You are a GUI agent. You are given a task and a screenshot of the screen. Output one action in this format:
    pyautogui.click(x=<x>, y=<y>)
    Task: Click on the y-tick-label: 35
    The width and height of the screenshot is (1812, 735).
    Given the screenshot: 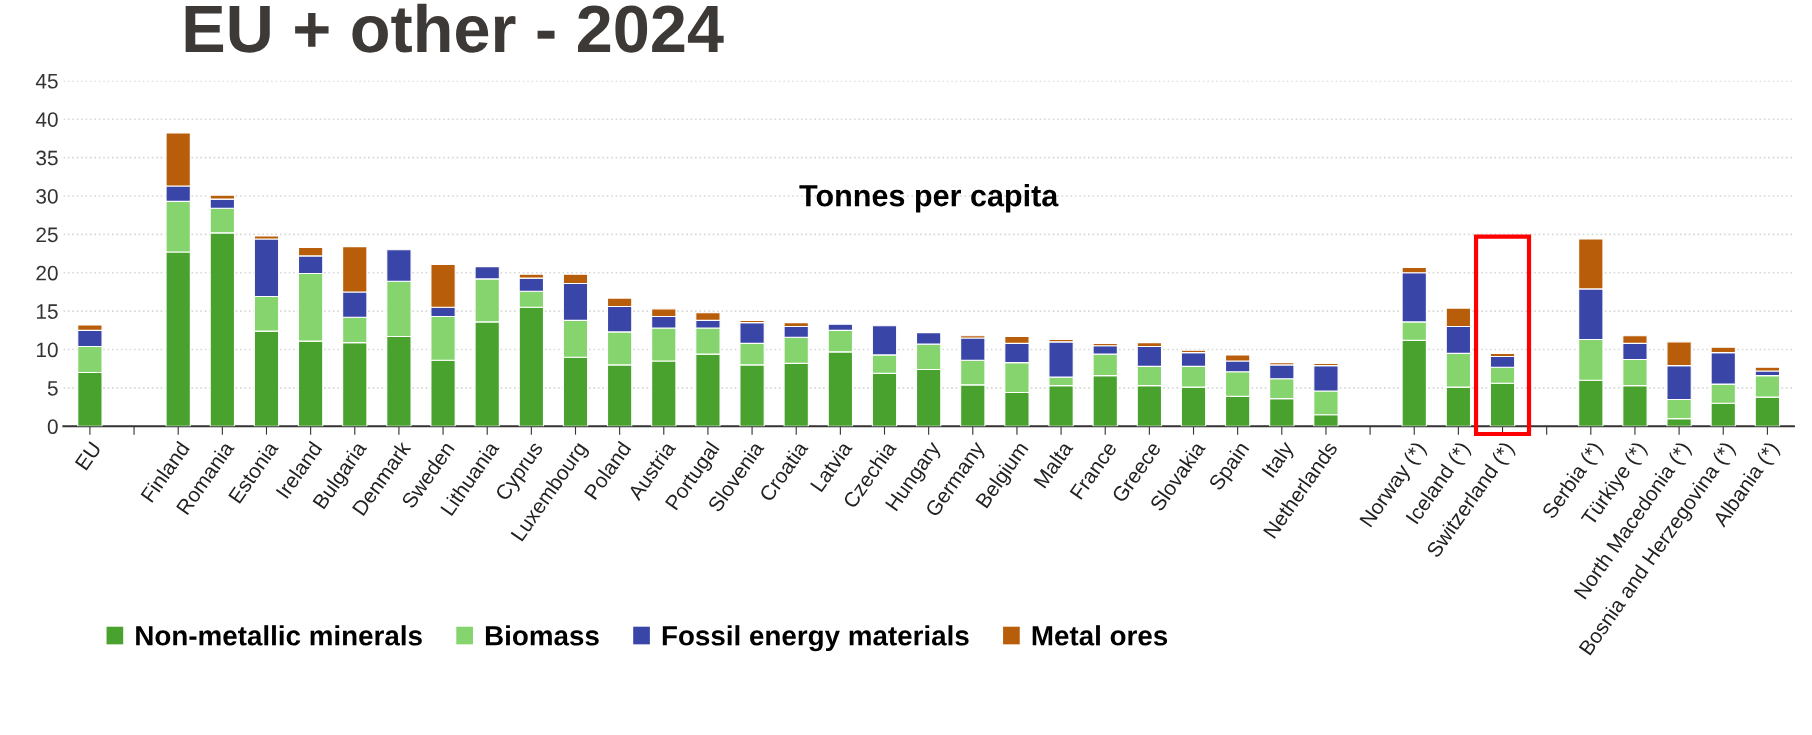 What is the action you would take?
    pyautogui.click(x=47, y=158)
    